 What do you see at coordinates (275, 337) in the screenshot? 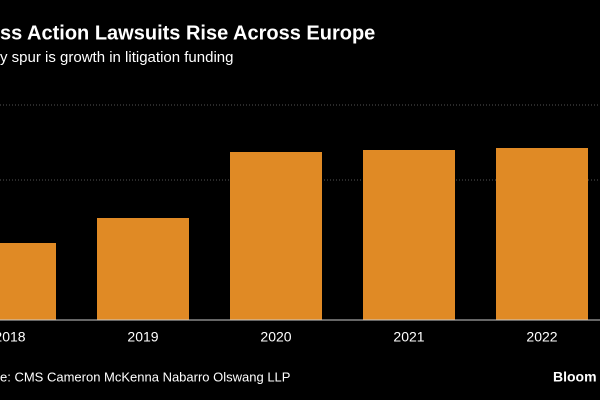
I see `x-tick-label: 2020` at bounding box center [275, 337].